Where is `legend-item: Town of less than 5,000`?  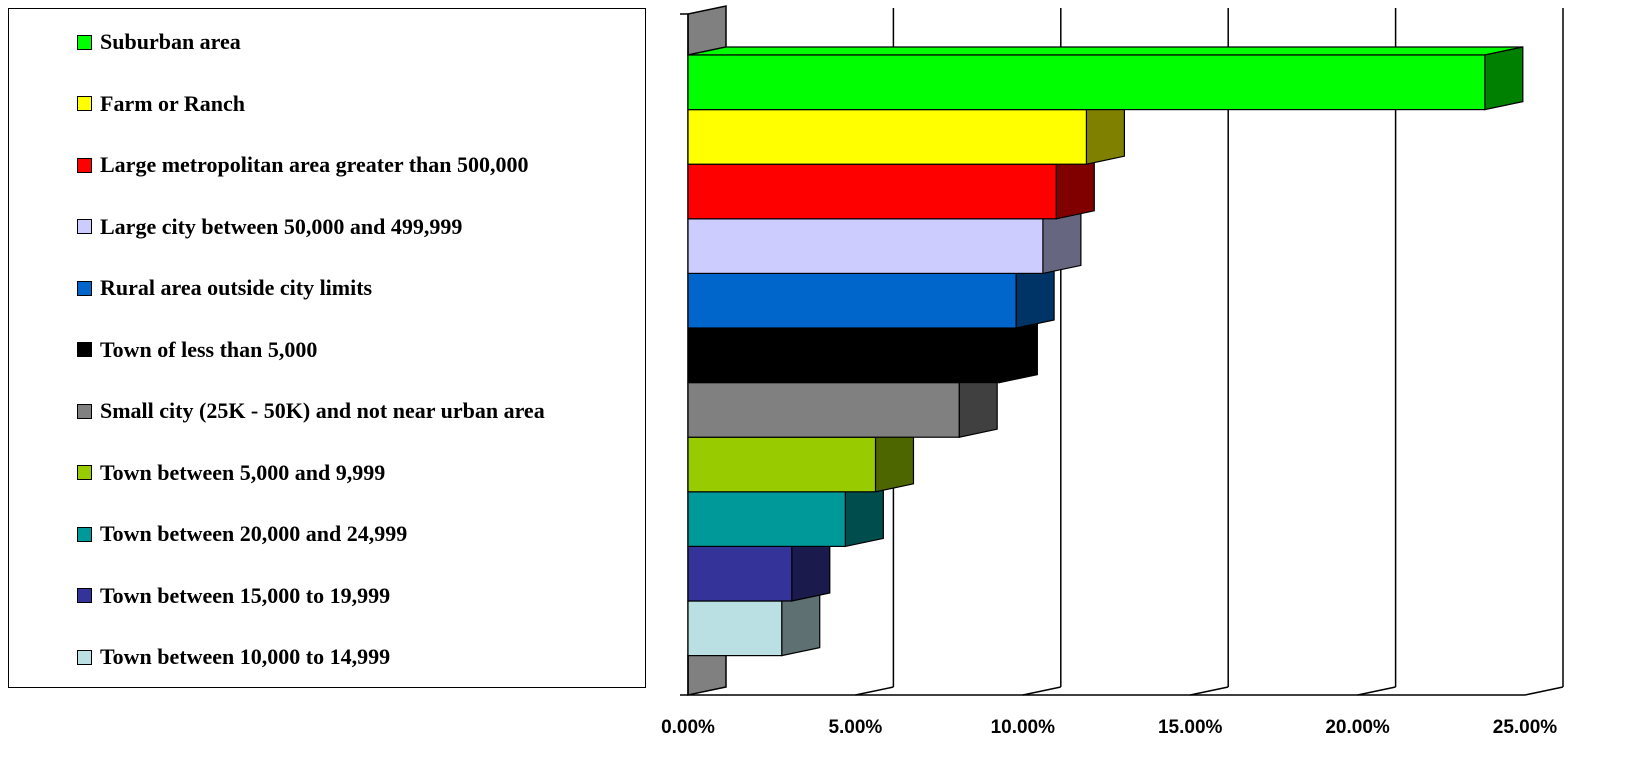
legend-item: Town of less than 5,000 is located at coordinates (197, 350).